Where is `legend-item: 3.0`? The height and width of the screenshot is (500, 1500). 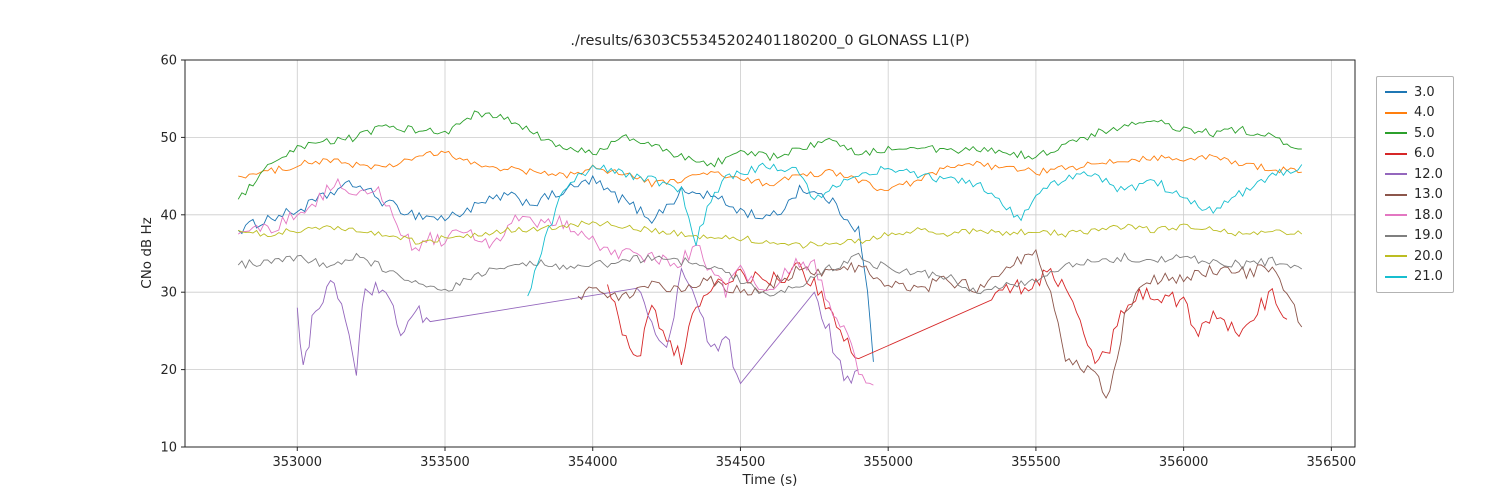
legend-item: 3.0 is located at coordinates (1414, 92).